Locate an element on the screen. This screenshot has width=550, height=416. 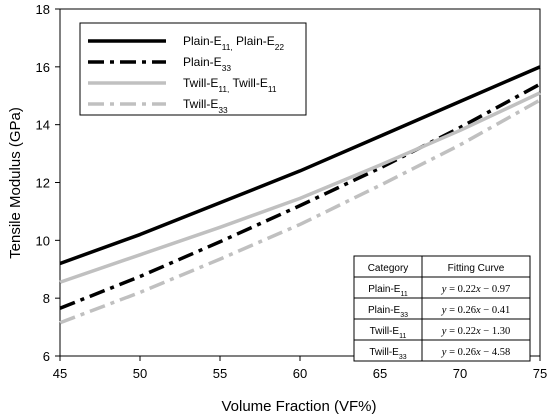
x-tick-label: 55 is located at coordinates (220, 373).